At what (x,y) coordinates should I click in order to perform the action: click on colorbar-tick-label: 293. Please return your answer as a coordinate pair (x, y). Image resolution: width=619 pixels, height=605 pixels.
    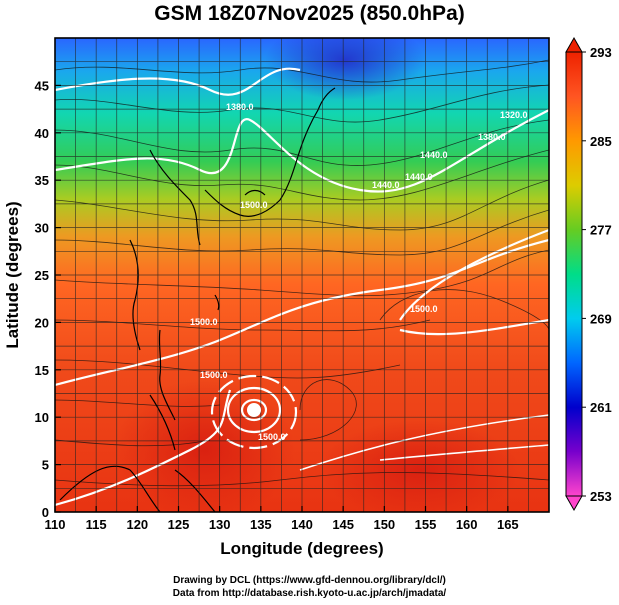
    Looking at the image, I should click on (601, 52).